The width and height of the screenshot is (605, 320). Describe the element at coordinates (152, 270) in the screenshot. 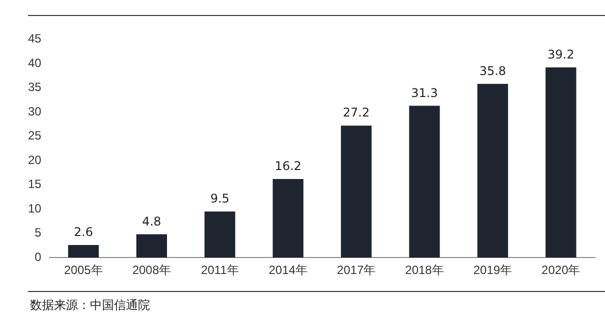

I see `x-tick-label: 2008年` at that location.